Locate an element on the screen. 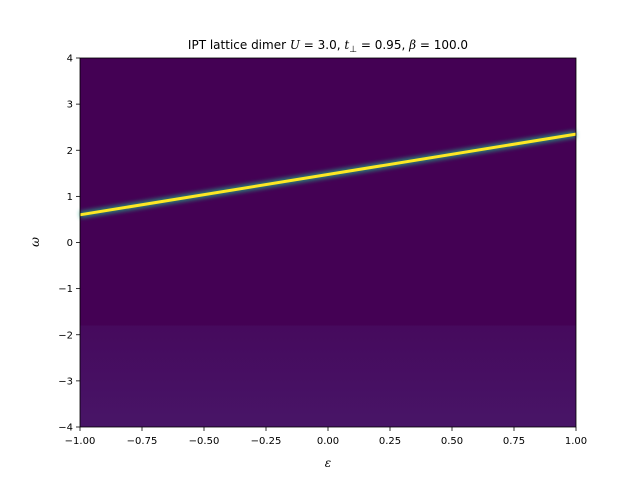  x-axis-ticks: −1.00 −0.75 −0.50 −0.25 0.00 0.25 0.50 0.75 1.00 is located at coordinates (326, 437).